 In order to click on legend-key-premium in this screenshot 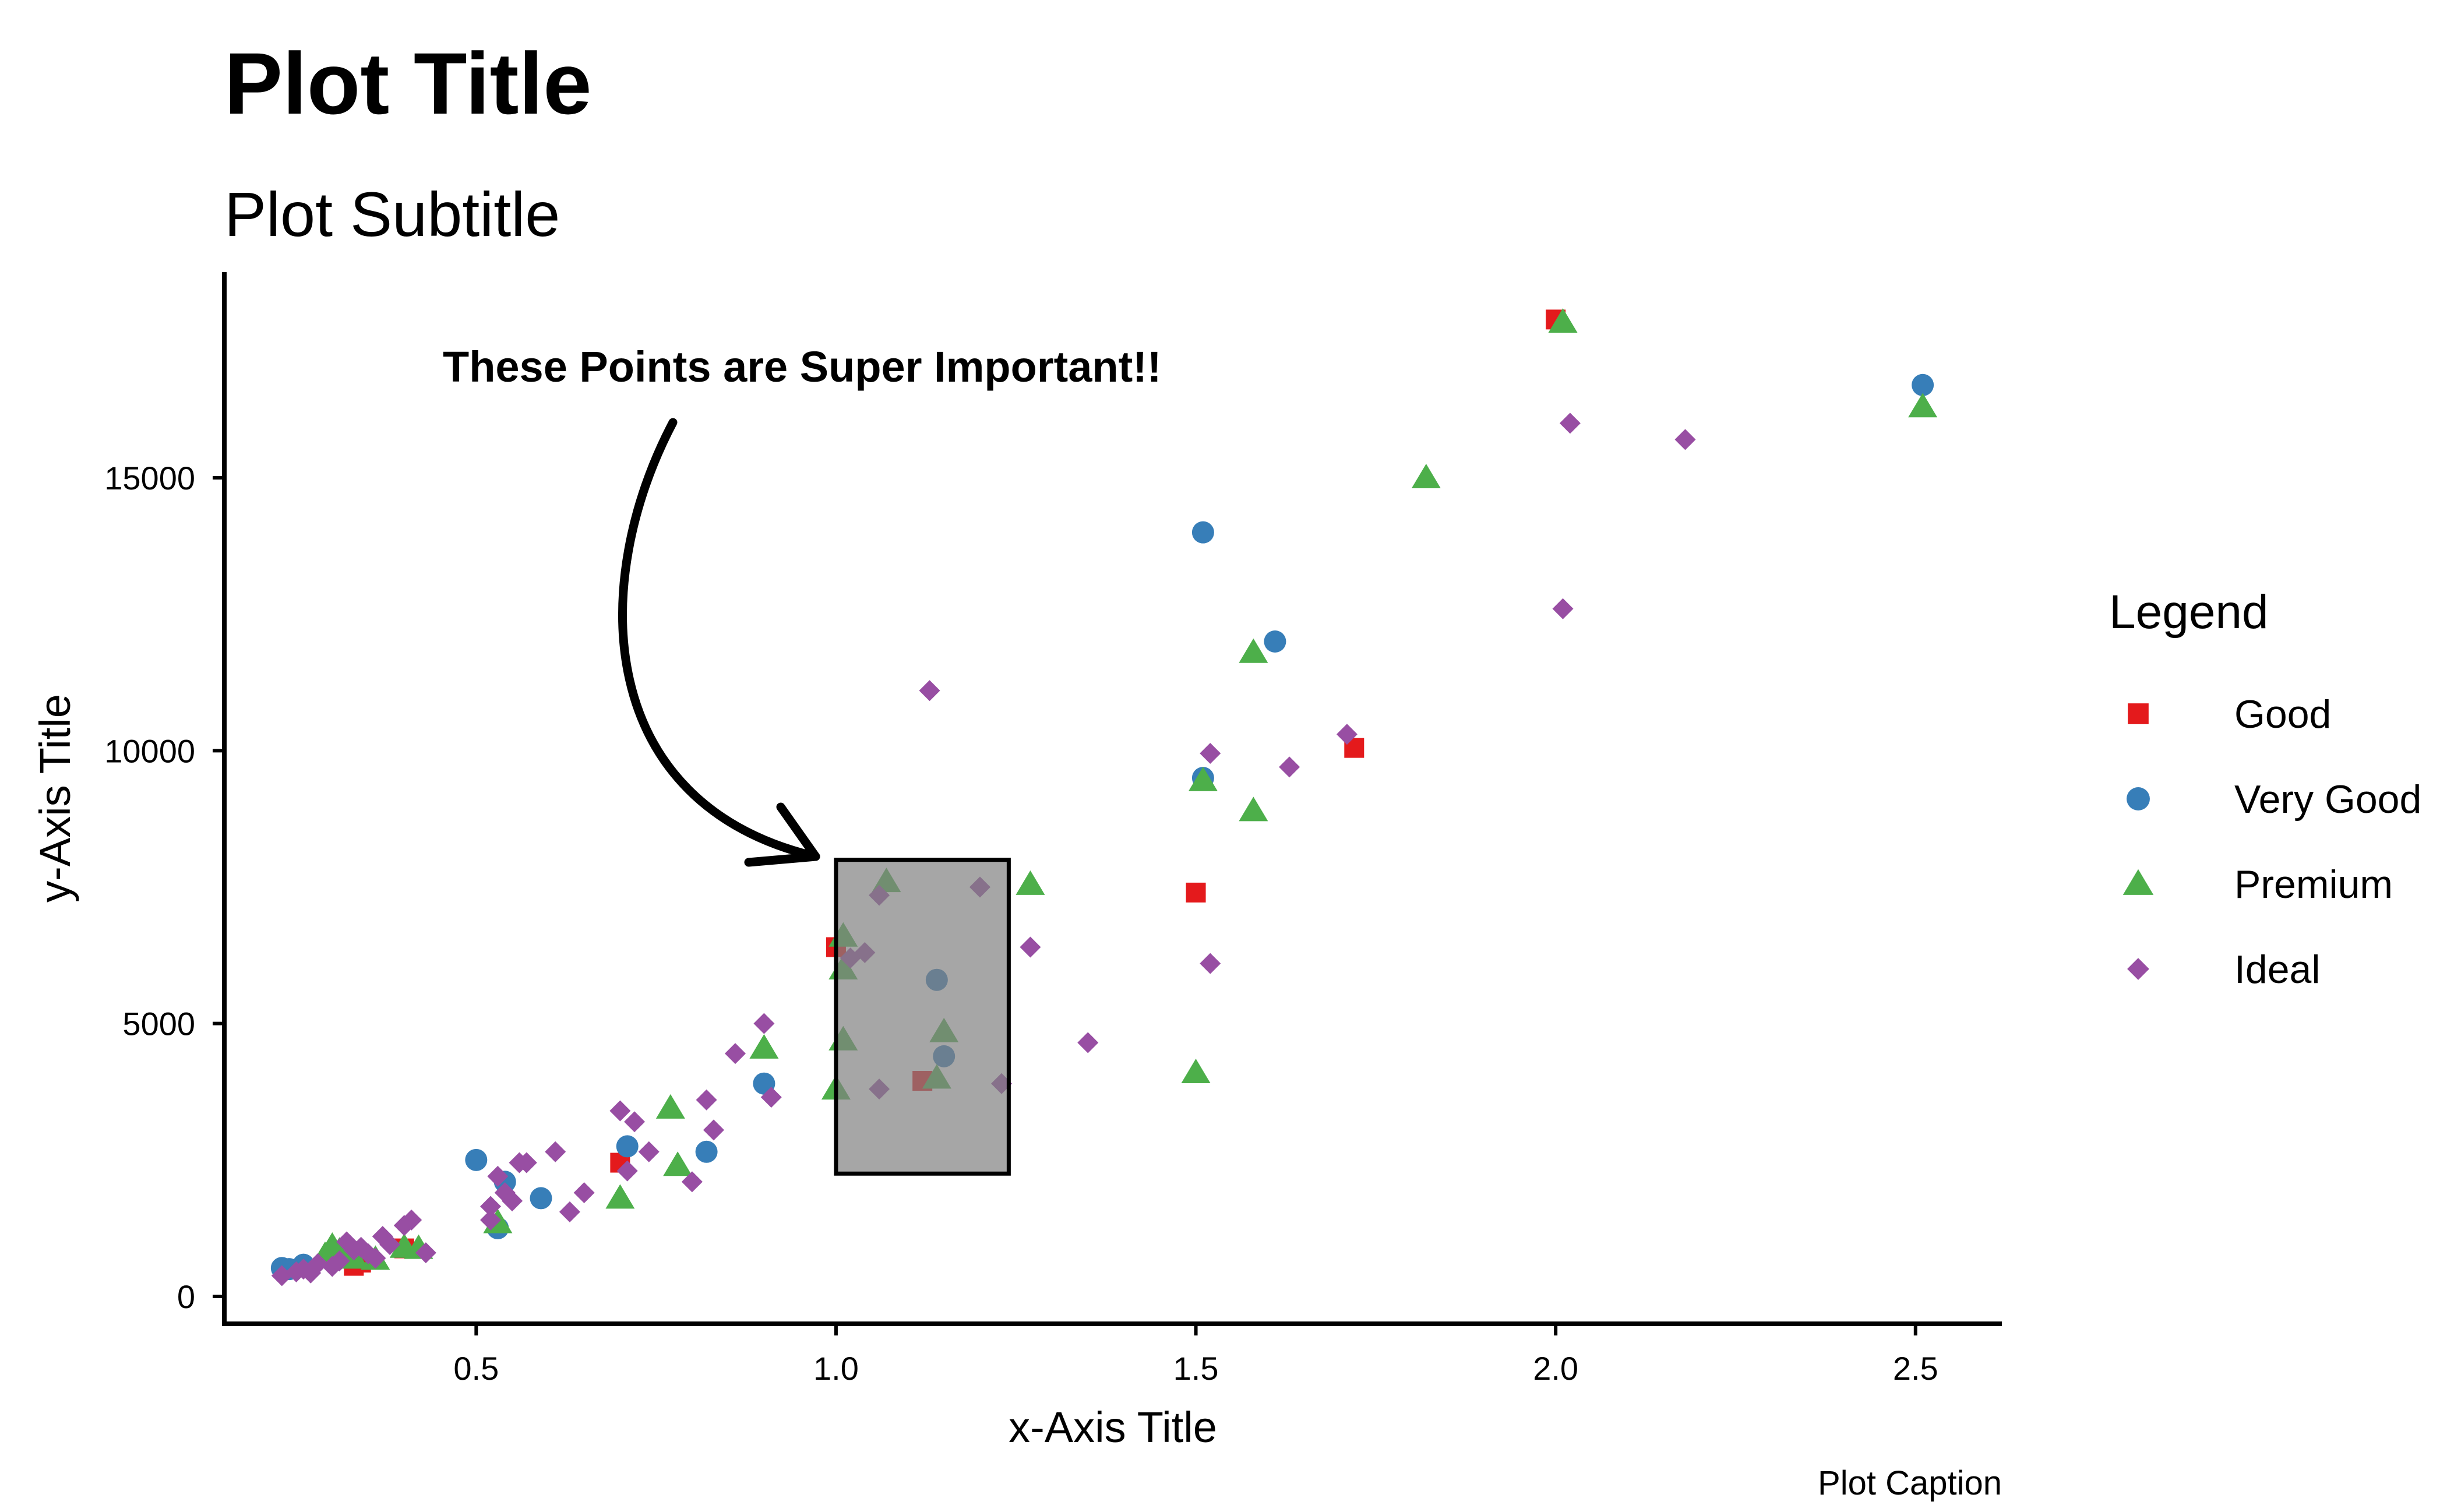, I will do `click(2138, 882)`.